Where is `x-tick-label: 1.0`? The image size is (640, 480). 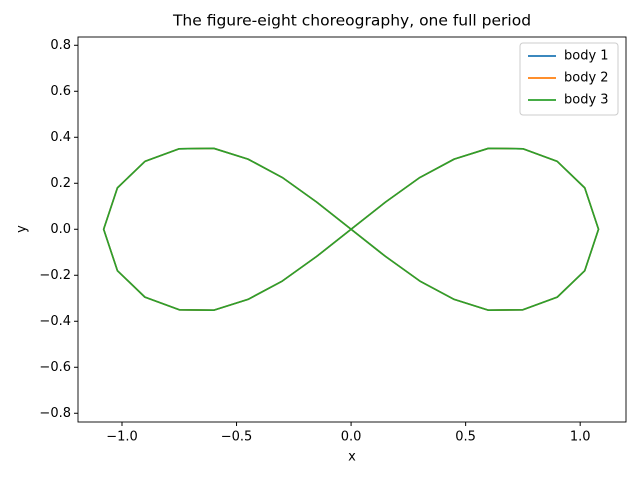 x-tick-label: 1.0 is located at coordinates (580, 437).